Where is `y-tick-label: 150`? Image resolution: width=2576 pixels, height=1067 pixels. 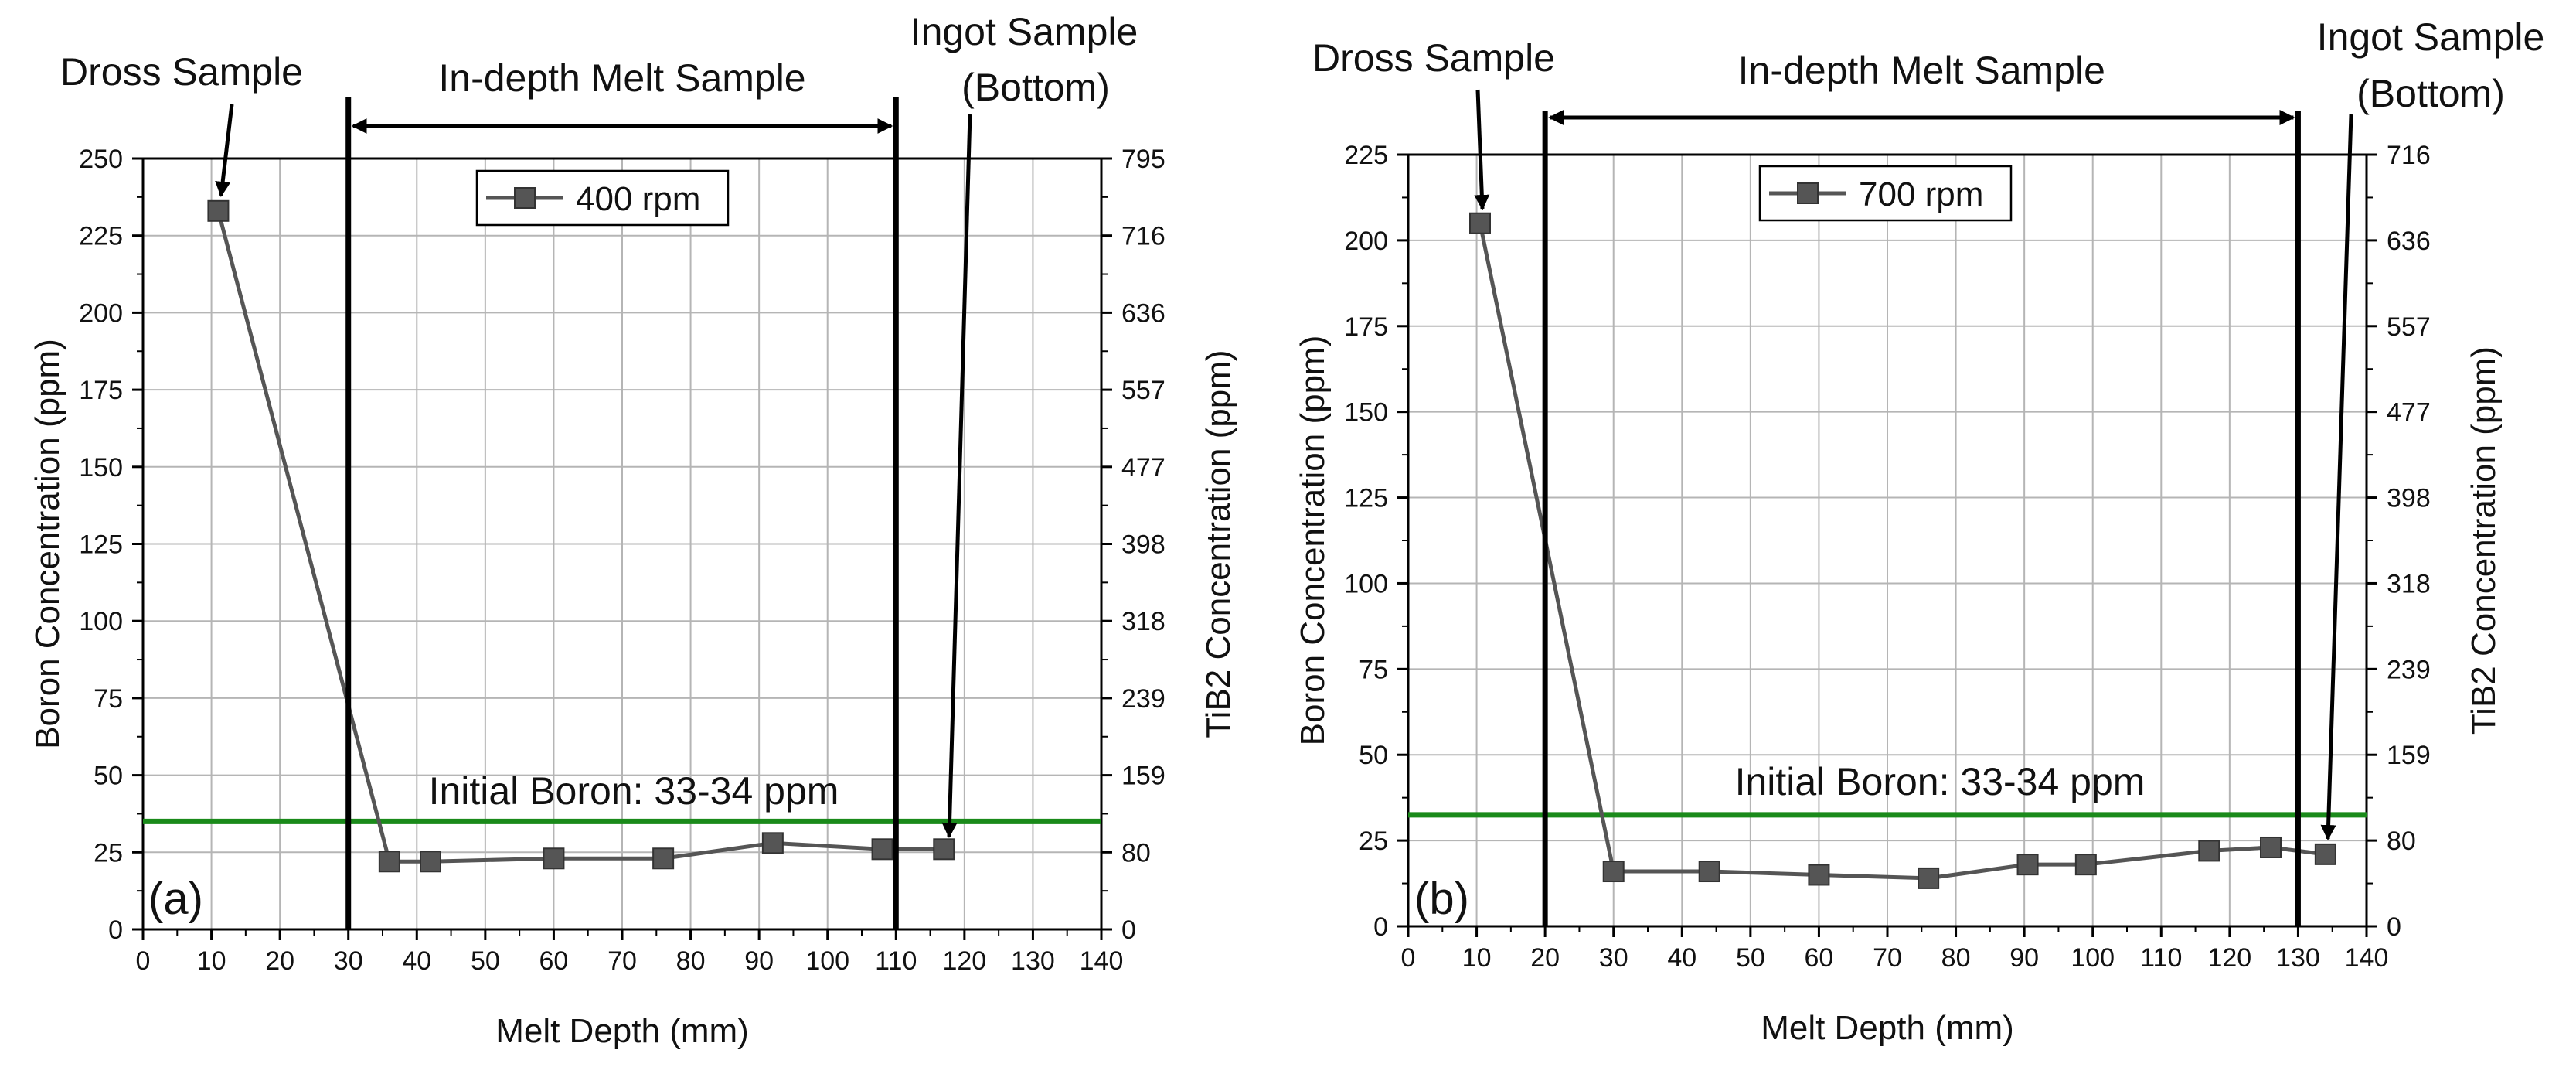 y-tick-label: 150 is located at coordinates (1366, 413).